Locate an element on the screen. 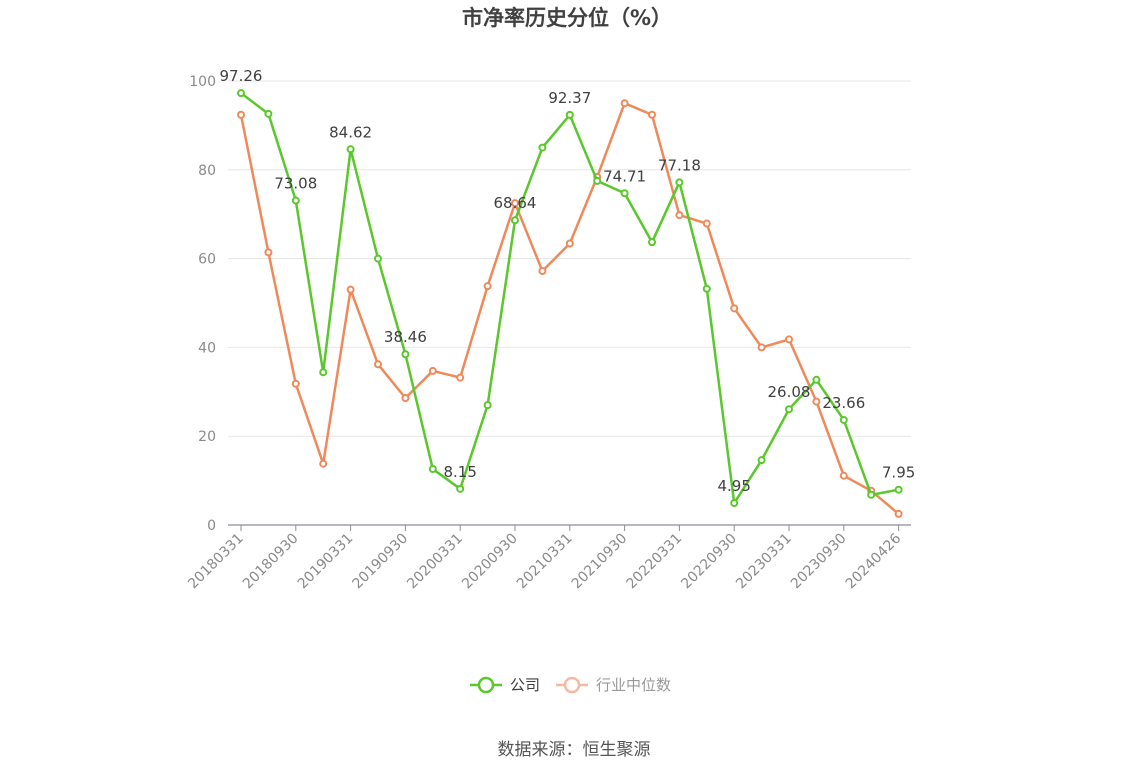  y-tick-label: 0 is located at coordinates (211, 526).